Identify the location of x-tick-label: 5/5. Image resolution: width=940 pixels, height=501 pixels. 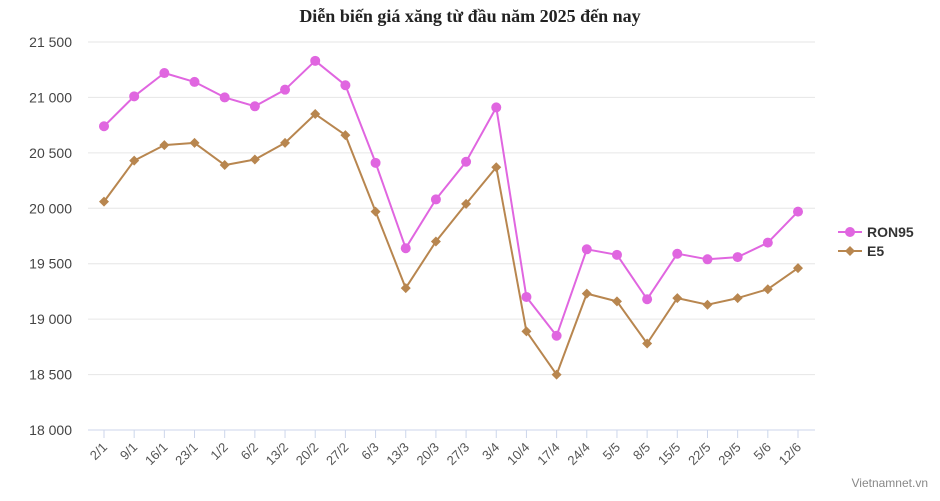
(611, 451).